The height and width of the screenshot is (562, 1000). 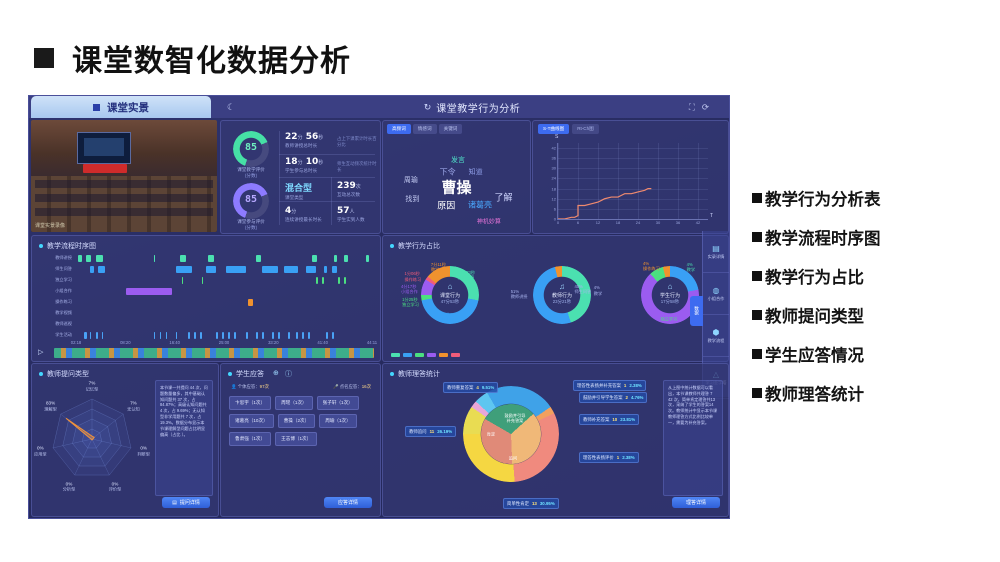 What do you see at coordinates (276, 373) in the screenshot?
I see `search-icon: ⊕` at bounding box center [276, 373].